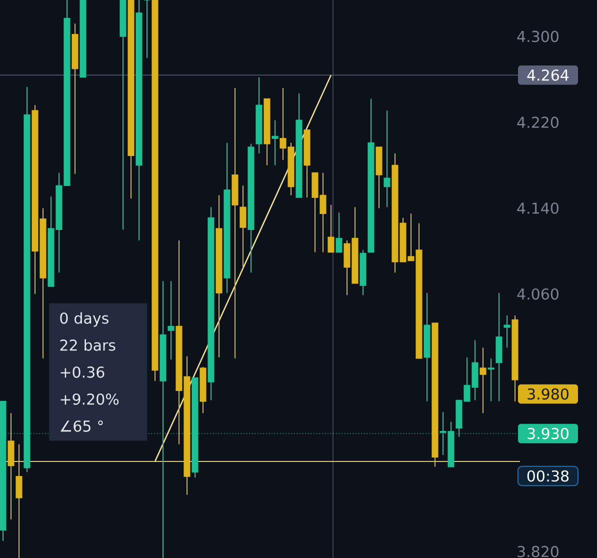 The width and height of the screenshot is (597, 558). What do you see at coordinates (537, 208) in the screenshot?
I see `y-tick-label: 4.140` at bounding box center [537, 208].